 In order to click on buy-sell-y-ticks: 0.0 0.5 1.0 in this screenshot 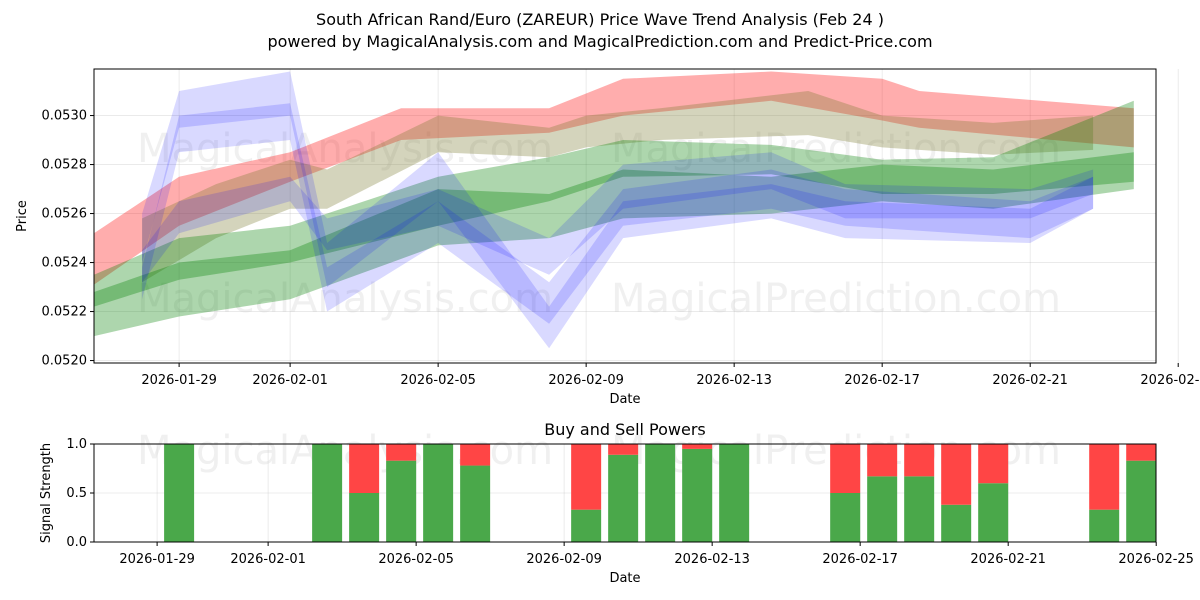, I will do `click(80, 493)`.